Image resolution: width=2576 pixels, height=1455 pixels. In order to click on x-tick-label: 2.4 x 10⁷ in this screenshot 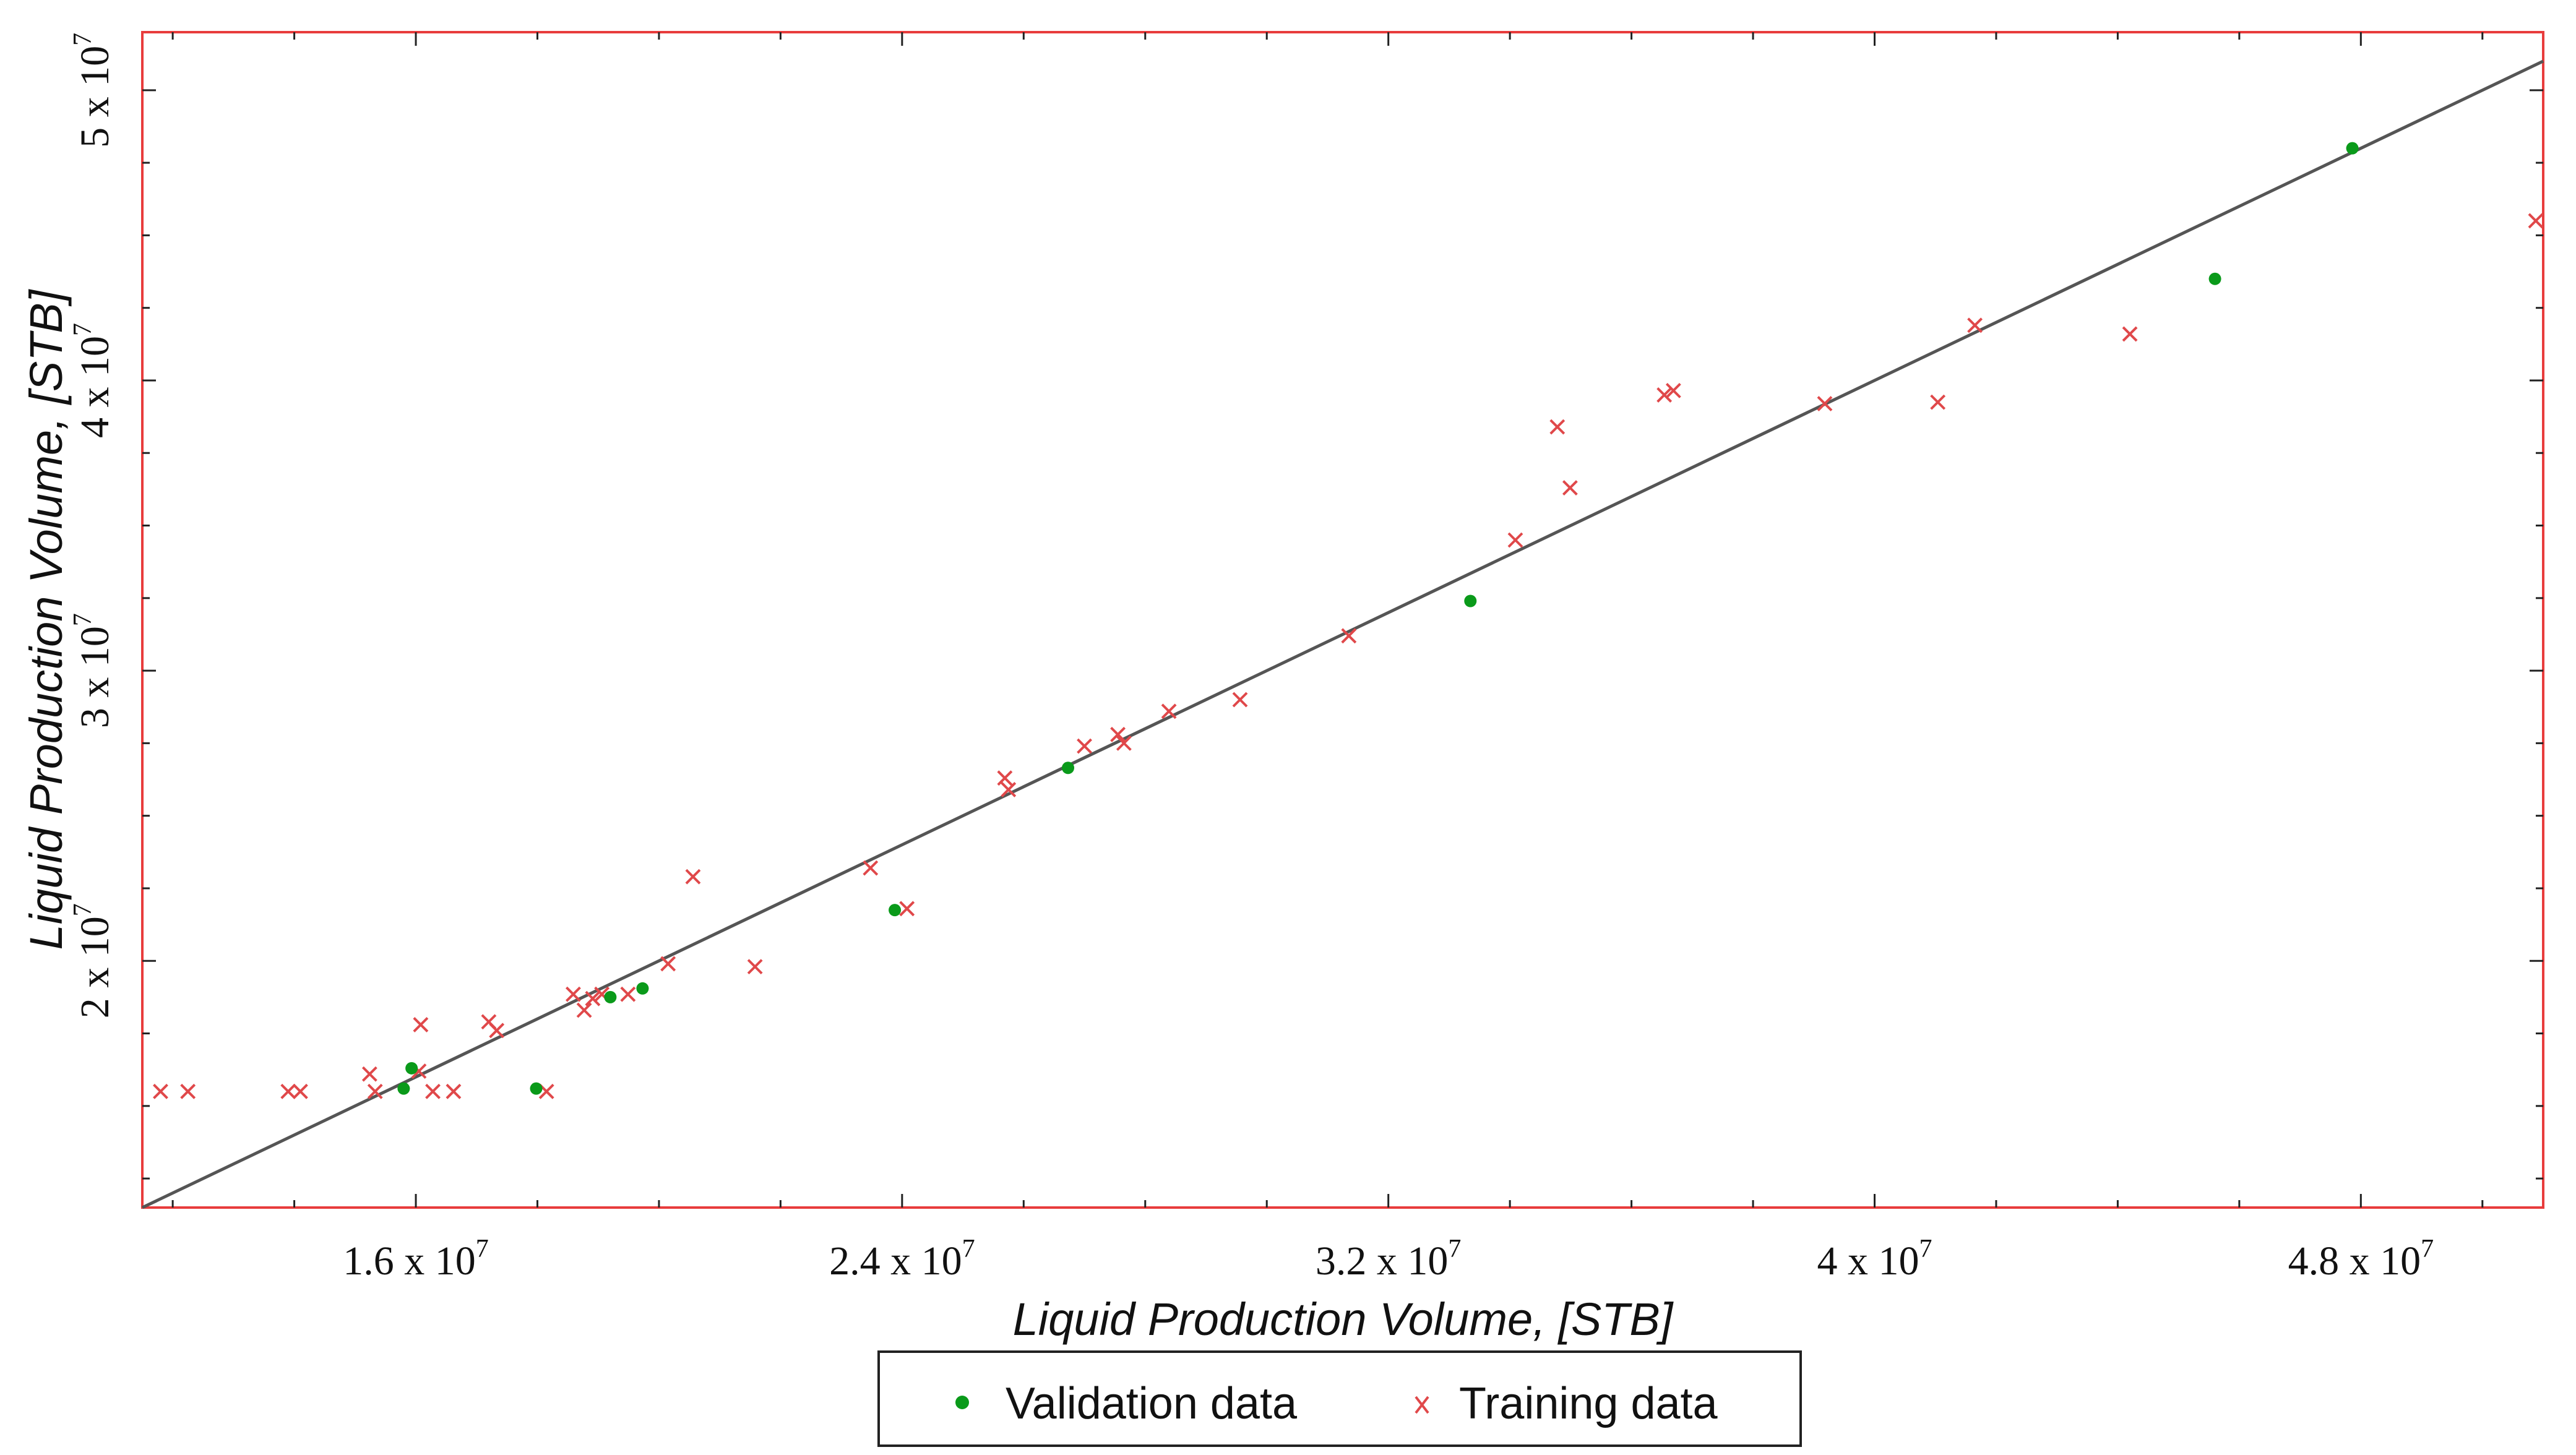, I will do `click(902, 1259)`.